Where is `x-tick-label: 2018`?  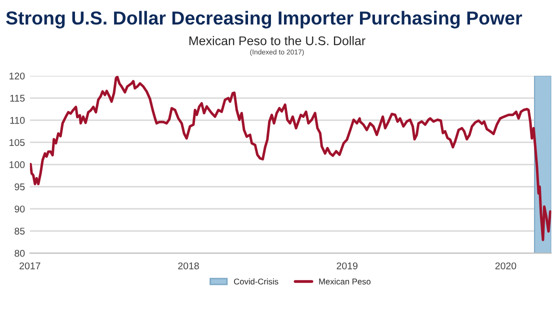 x-tick-label: 2018 is located at coordinates (188, 266).